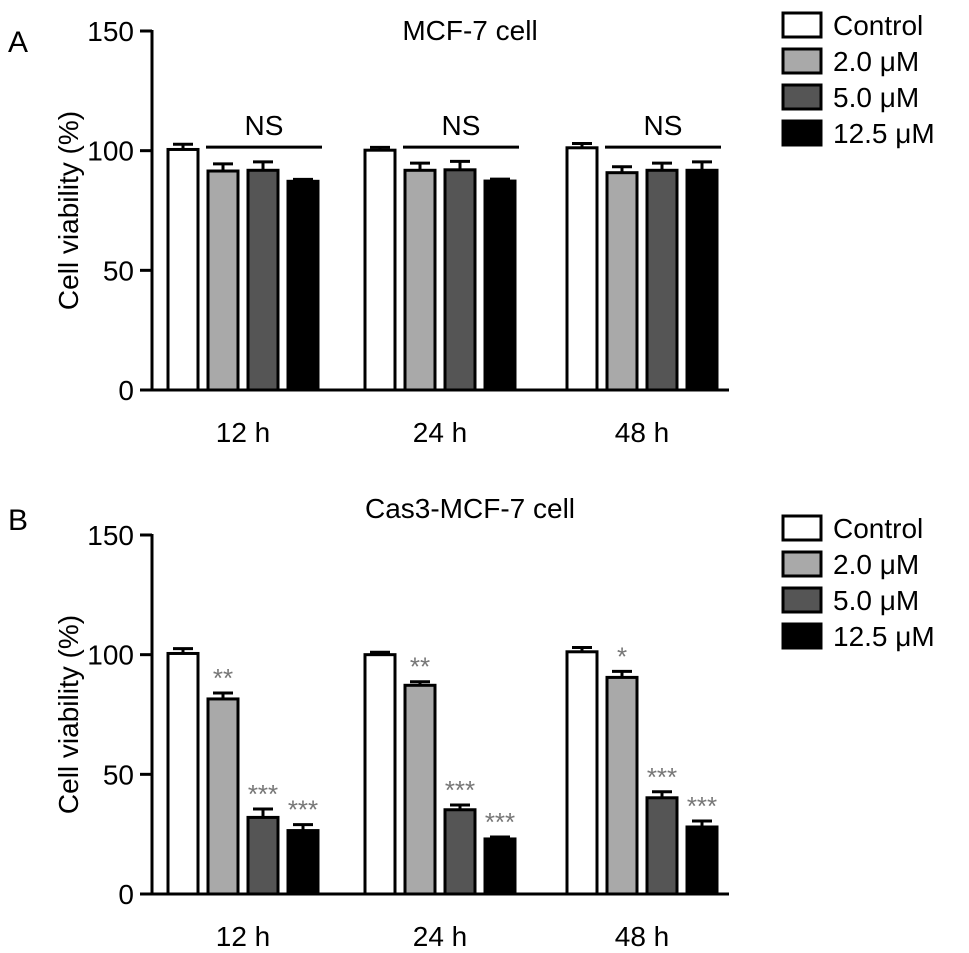  Describe the element at coordinates (469, 30) in the screenshot. I see `chart-title: MCF-7 cell` at that location.